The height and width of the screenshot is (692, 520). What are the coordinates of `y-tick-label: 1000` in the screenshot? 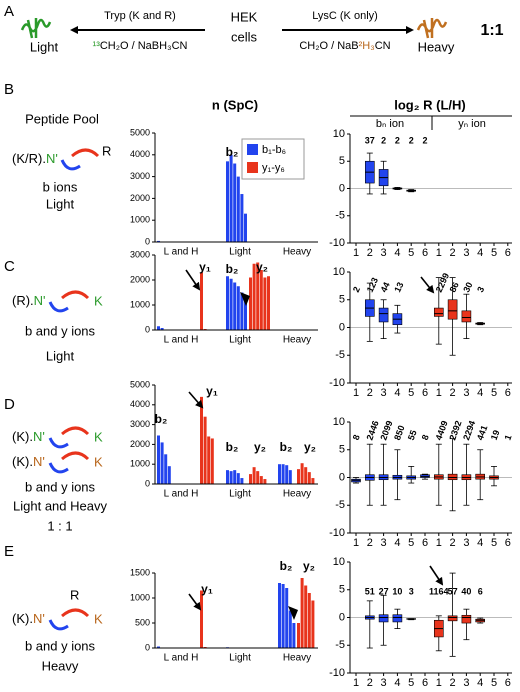 It's located at (140, 464).